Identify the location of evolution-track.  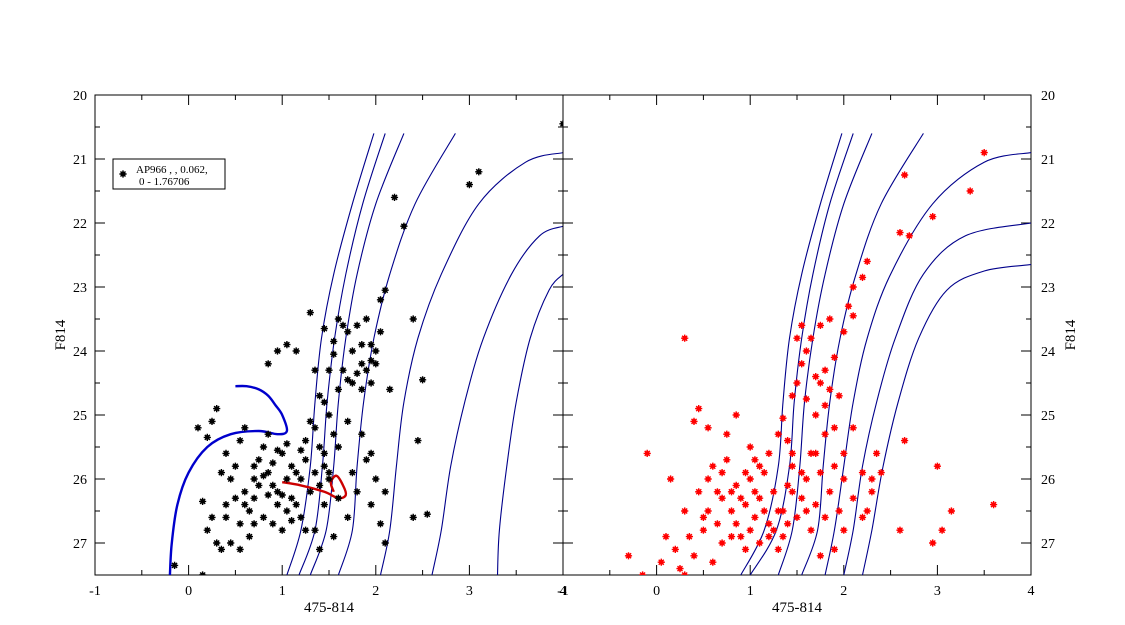
(228, 479).